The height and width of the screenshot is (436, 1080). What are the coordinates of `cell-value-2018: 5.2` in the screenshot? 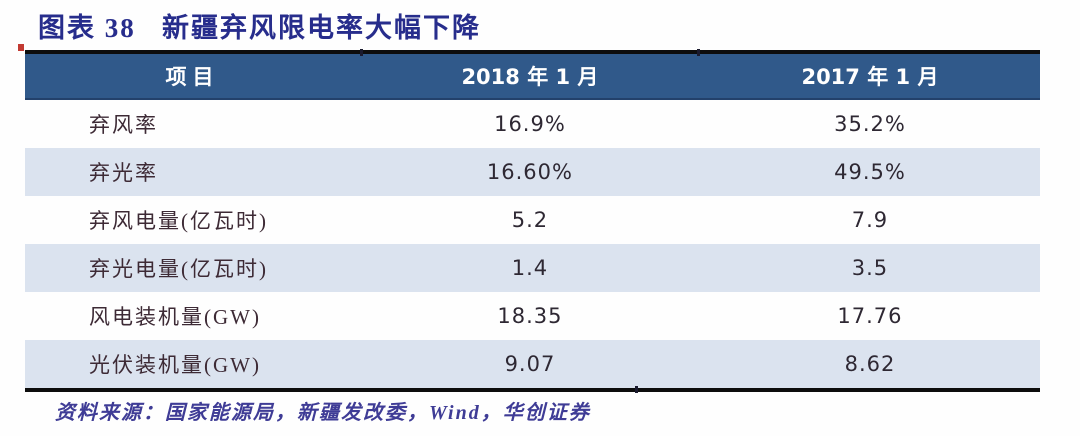 It's located at (530, 220).